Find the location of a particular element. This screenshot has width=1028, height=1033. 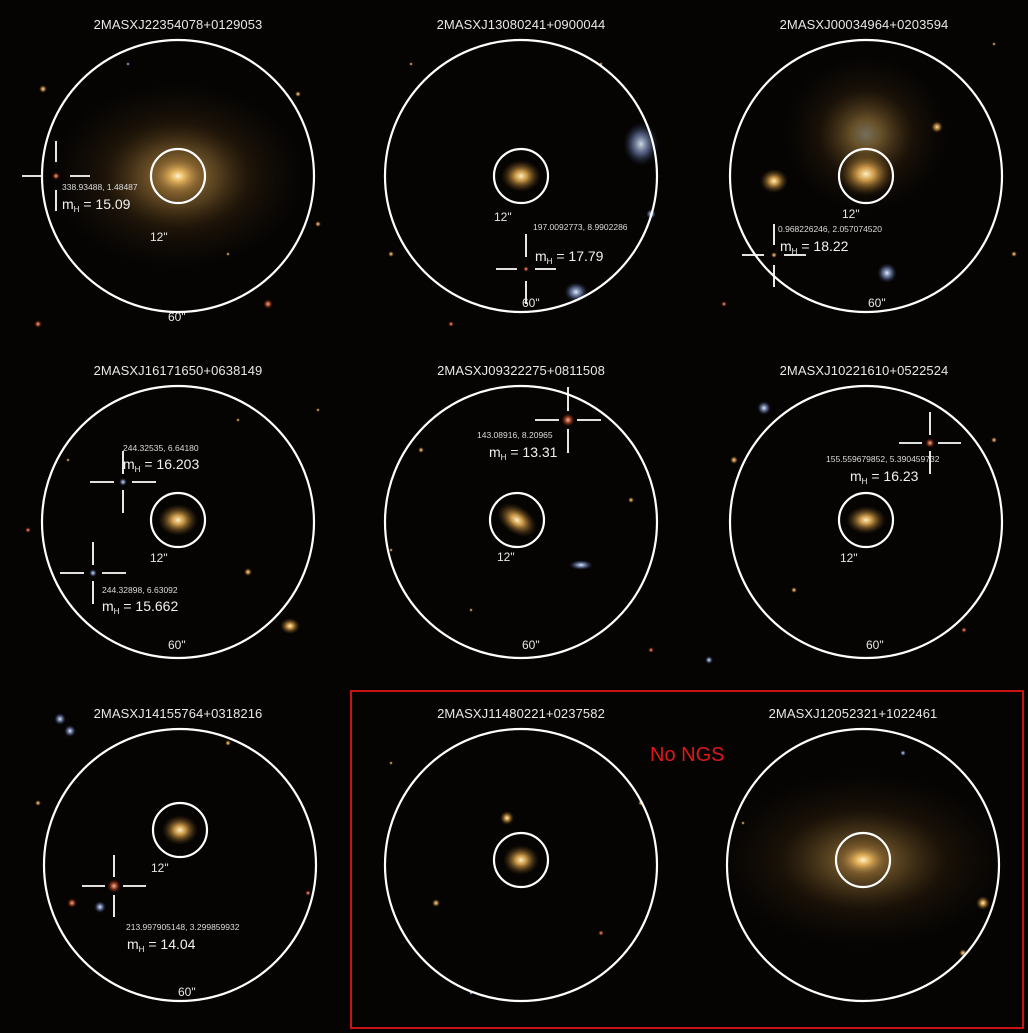

star-coordinates: 244.32898, 6.63092 is located at coordinates (140, 590).